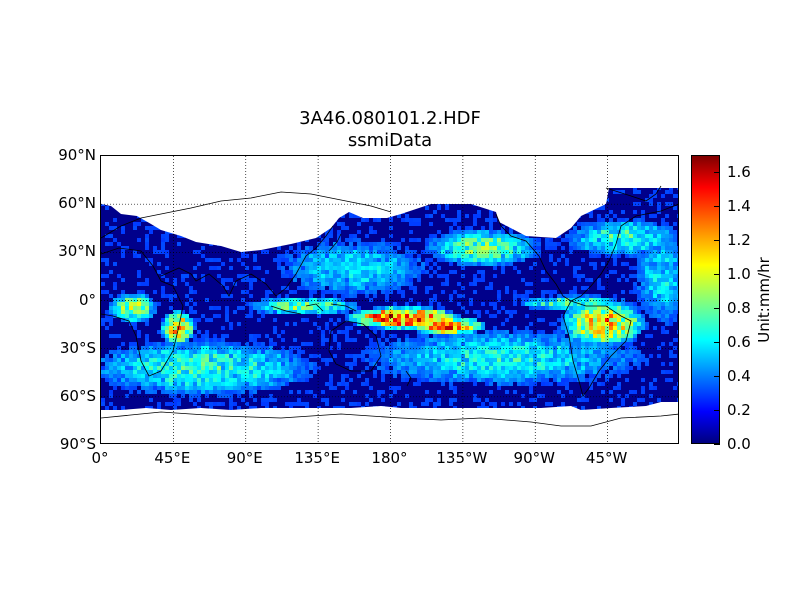 The height and width of the screenshot is (600, 800). Describe the element at coordinates (77, 347) in the screenshot. I see `latitude-label: 30°S` at that location.